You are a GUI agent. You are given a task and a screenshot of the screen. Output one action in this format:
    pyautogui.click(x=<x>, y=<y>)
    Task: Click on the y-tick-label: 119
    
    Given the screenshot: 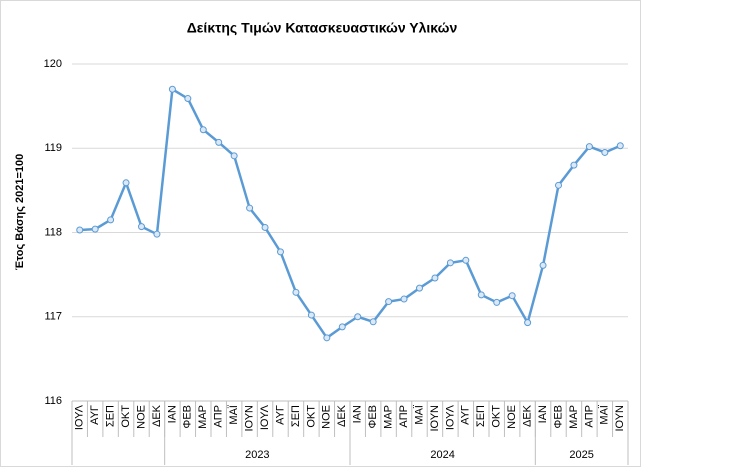 What is the action you would take?
    pyautogui.click(x=53, y=148)
    